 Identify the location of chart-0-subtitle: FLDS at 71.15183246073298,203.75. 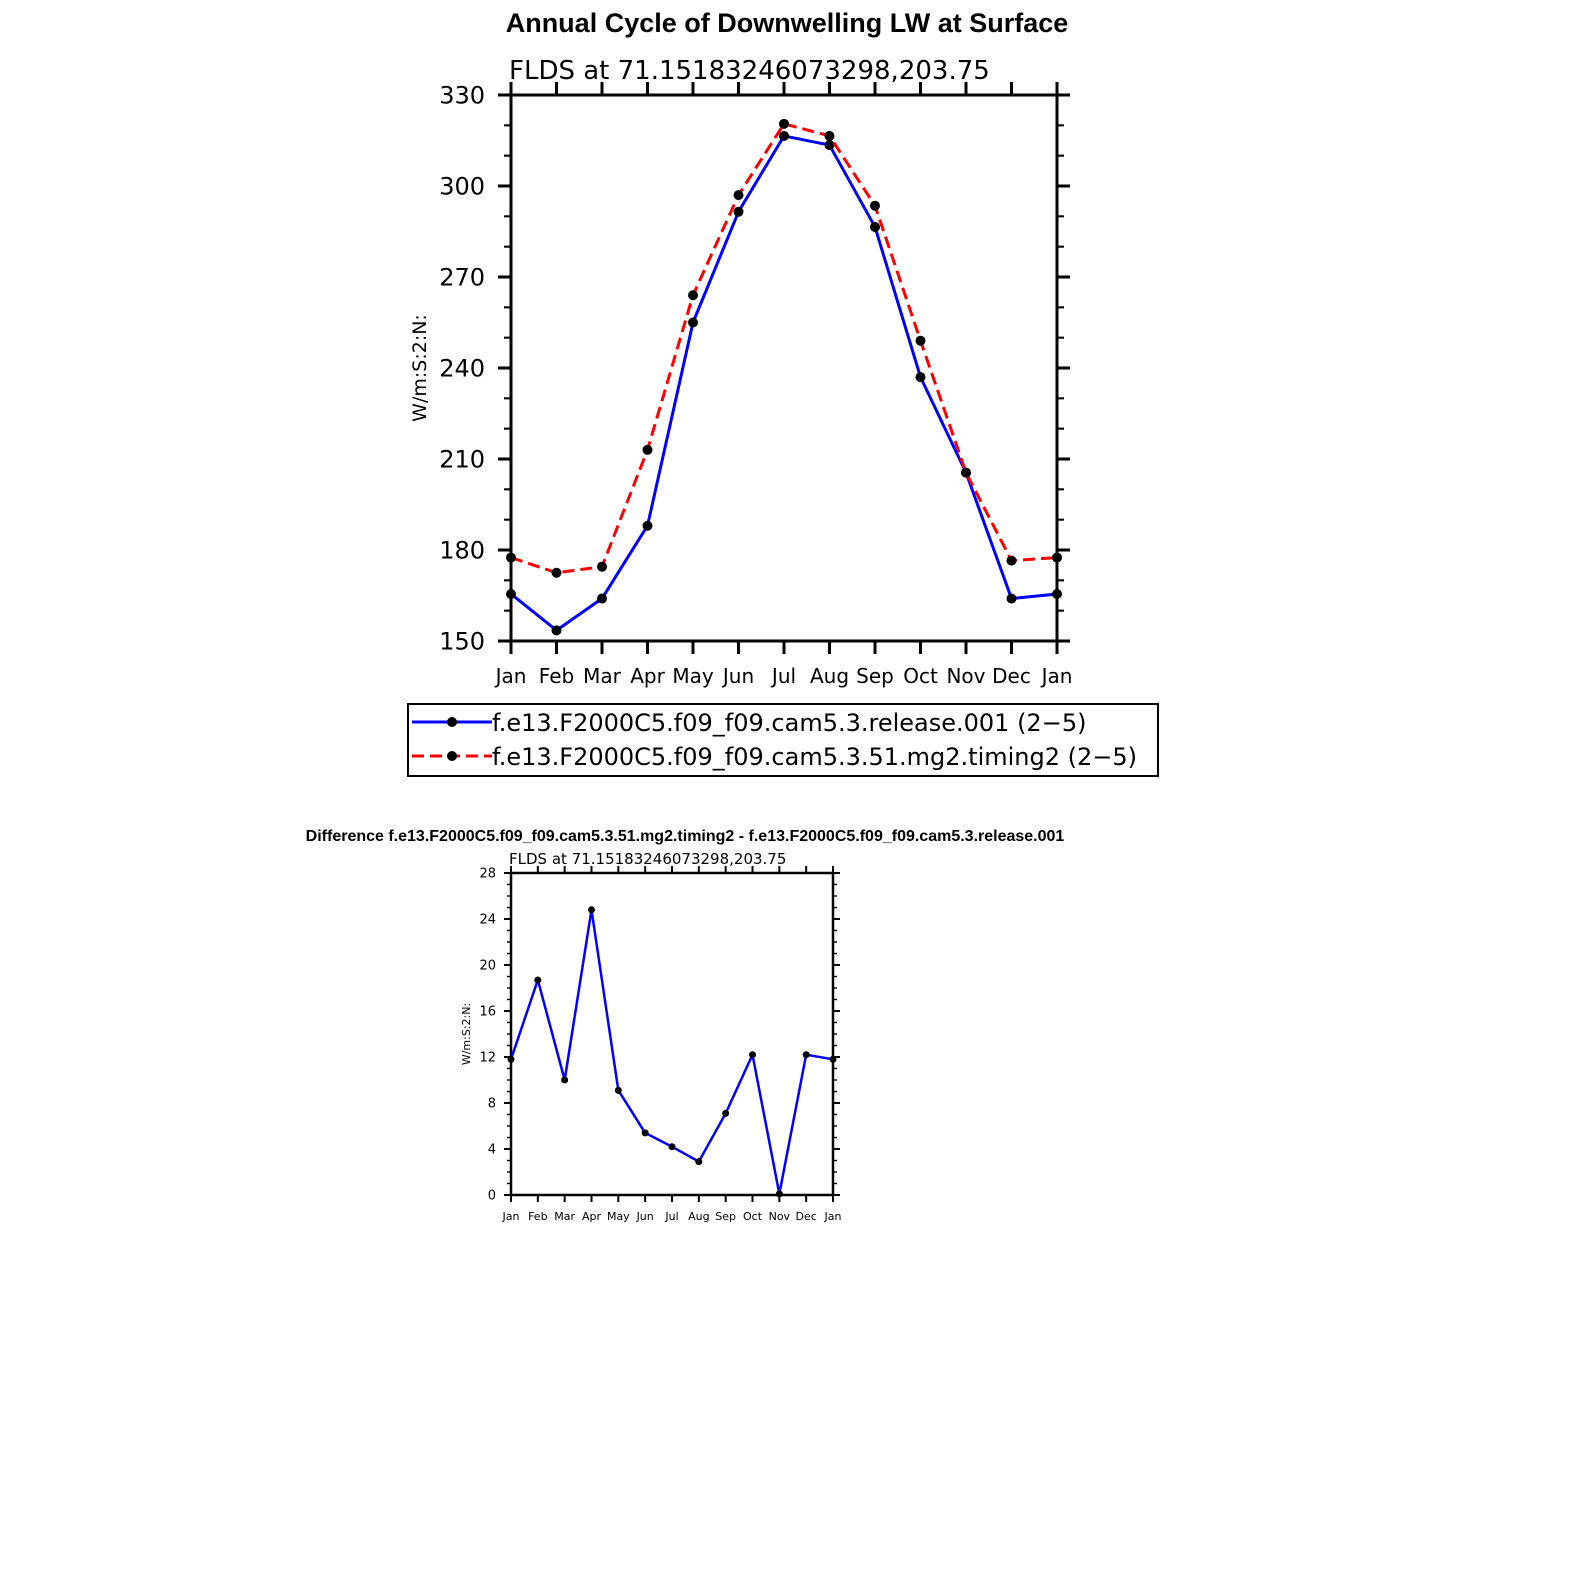
(749, 71).